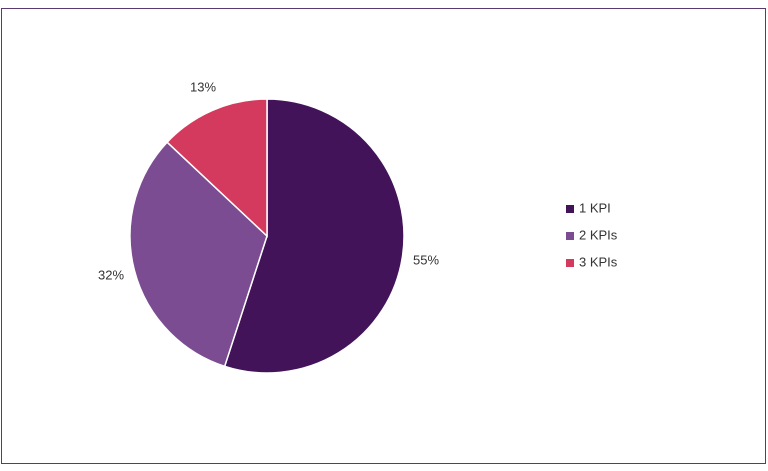  What do you see at coordinates (426, 260) in the screenshot?
I see `data-label: 55%` at bounding box center [426, 260].